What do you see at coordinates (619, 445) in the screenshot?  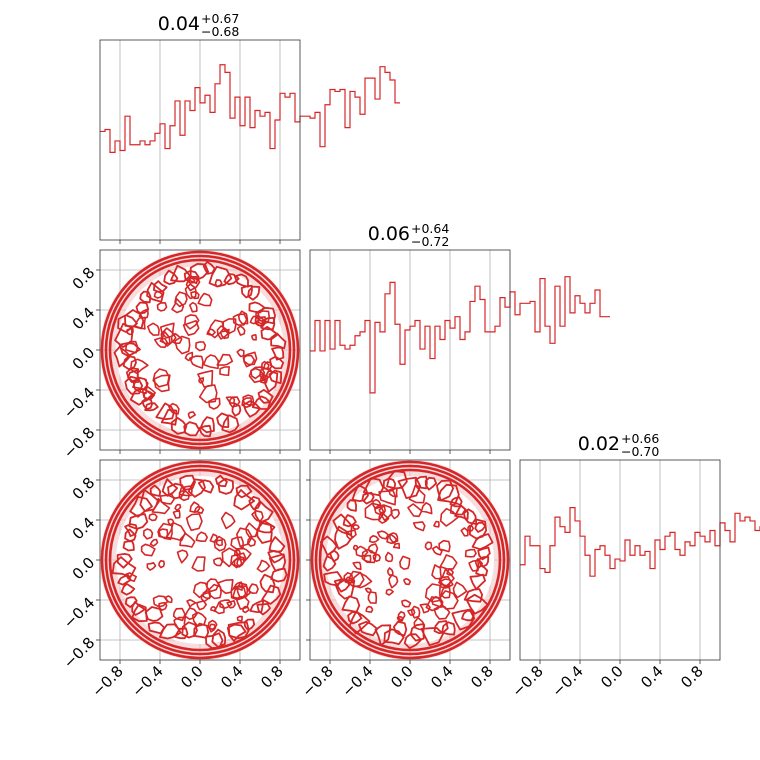 I see `marginal-title-3: 0.02 +0.66 −0.70` at bounding box center [619, 445].